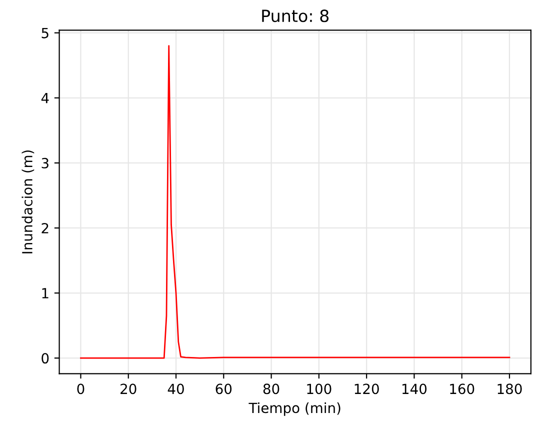 The height and width of the screenshot is (432, 539). Describe the element at coordinates (45, 358) in the screenshot. I see `y-tick-label: 0` at that location.